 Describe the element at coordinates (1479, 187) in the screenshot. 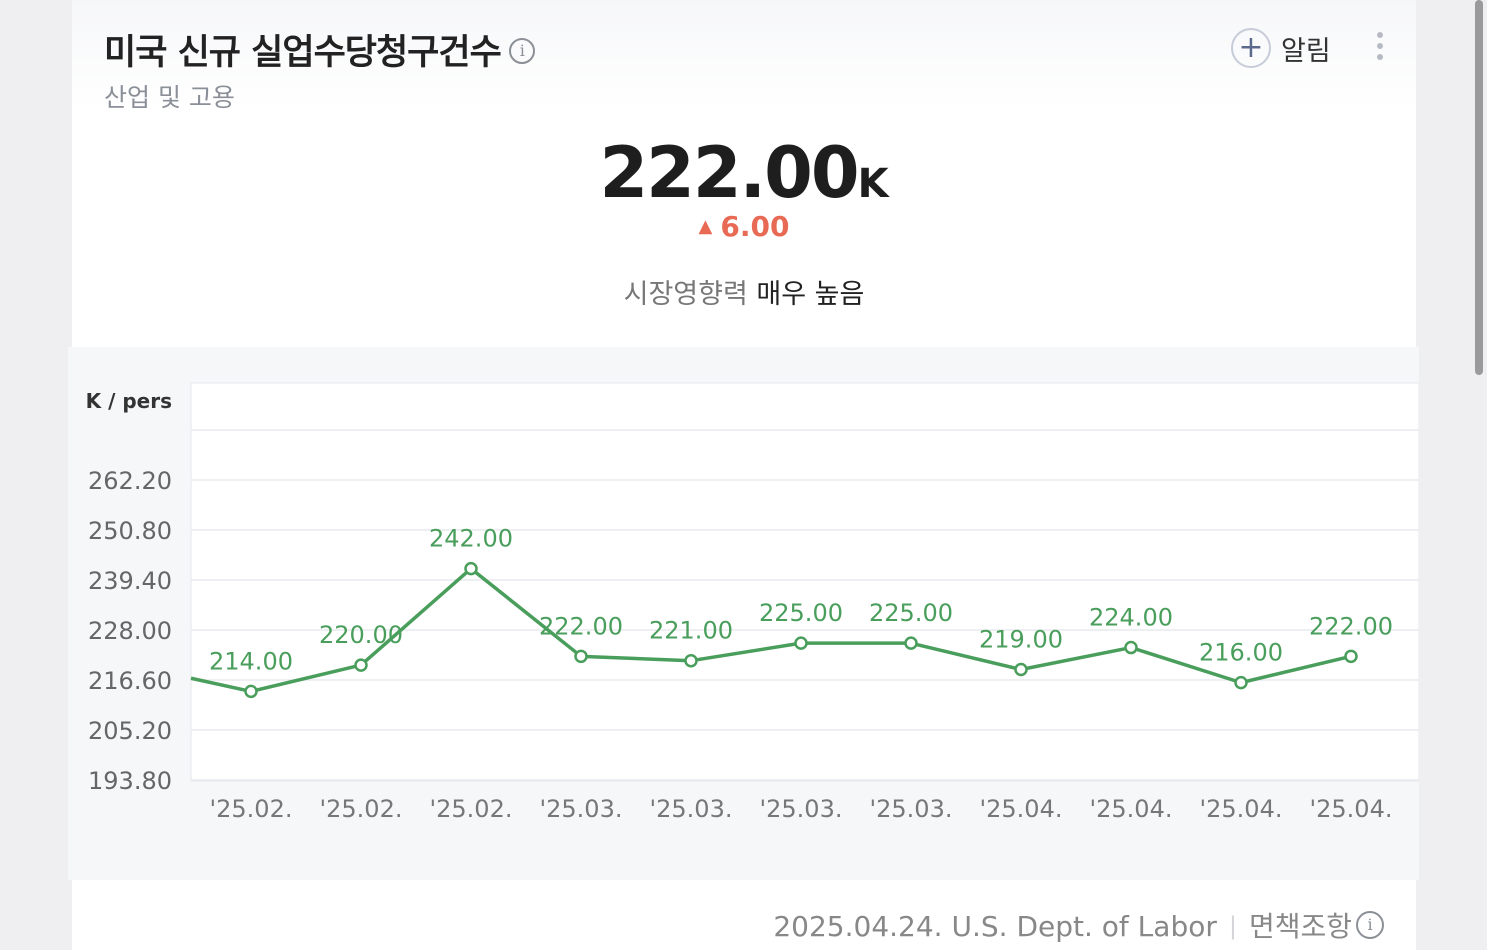

I see `scrollbar` at that location.